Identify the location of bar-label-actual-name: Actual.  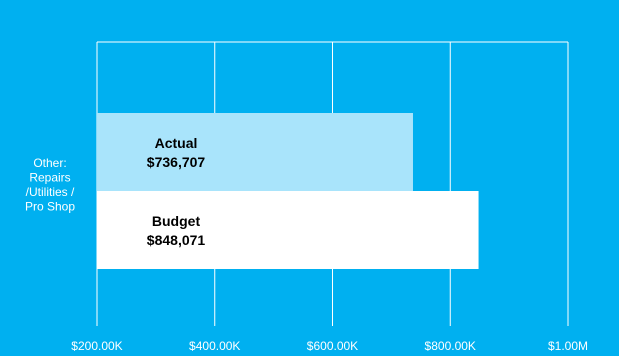
(176, 143).